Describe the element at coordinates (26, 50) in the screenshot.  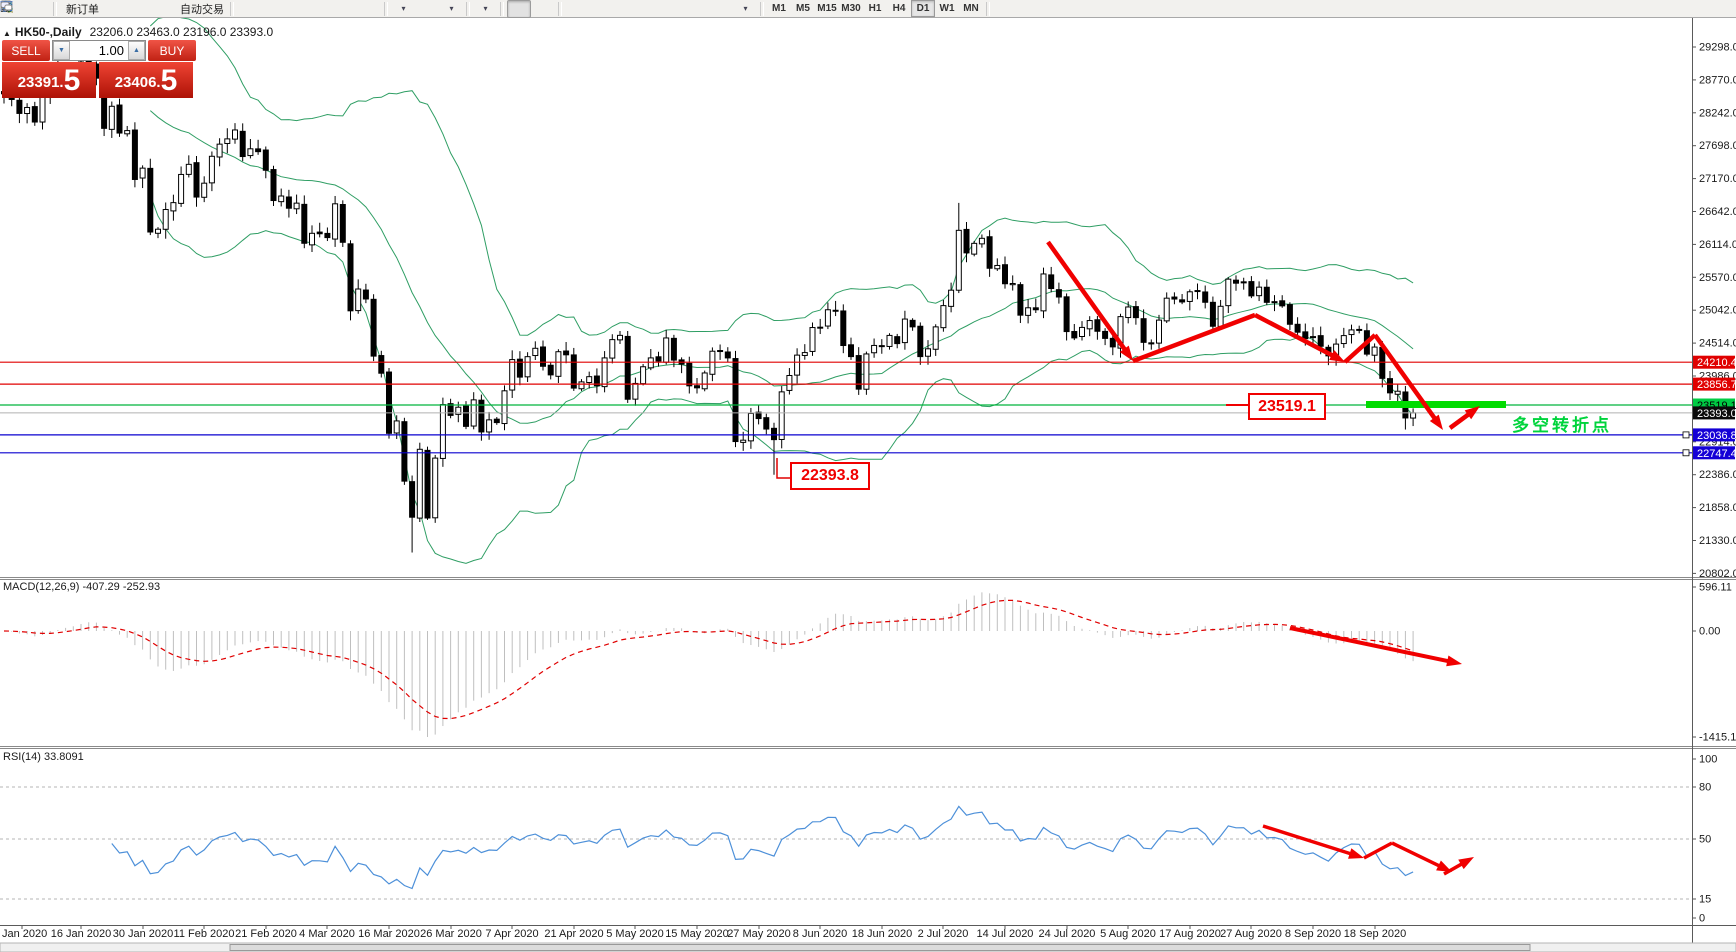
I see `sell-button: SELL` at that location.